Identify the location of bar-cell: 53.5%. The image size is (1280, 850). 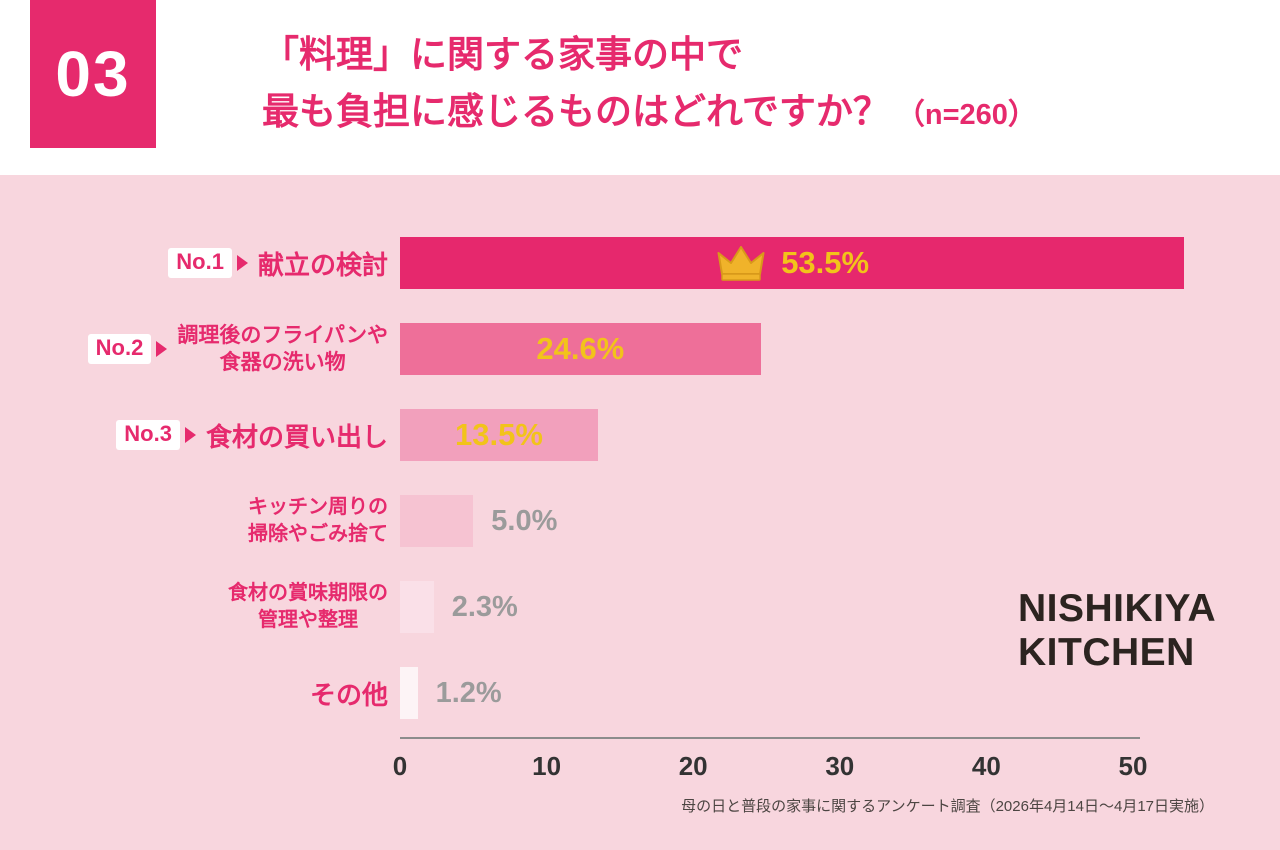
(840, 263).